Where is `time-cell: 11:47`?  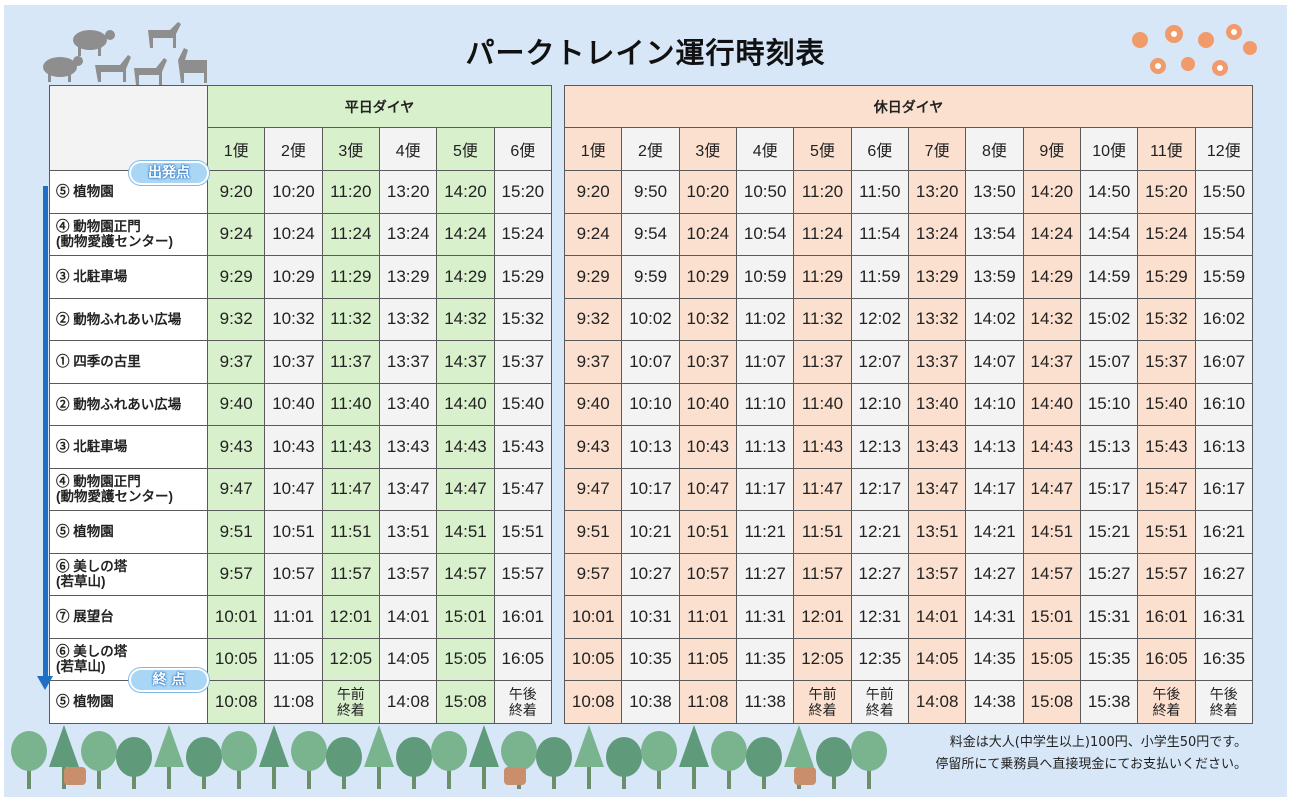
time-cell: 11:47 is located at coordinates (350, 489).